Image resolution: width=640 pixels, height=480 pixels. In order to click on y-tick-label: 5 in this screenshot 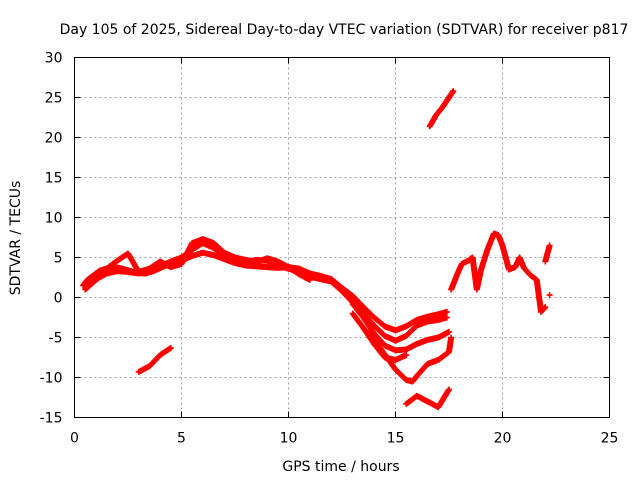, I will do `click(58, 259)`.